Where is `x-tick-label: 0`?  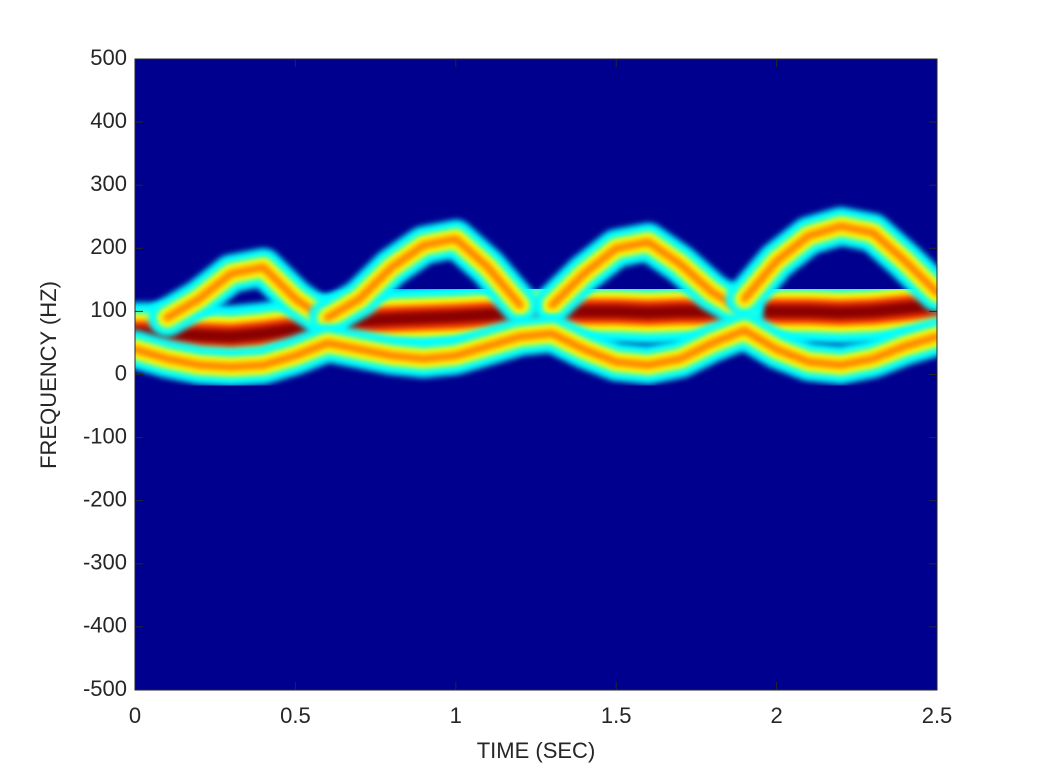
x-tick-label: 0 is located at coordinates (135, 715).